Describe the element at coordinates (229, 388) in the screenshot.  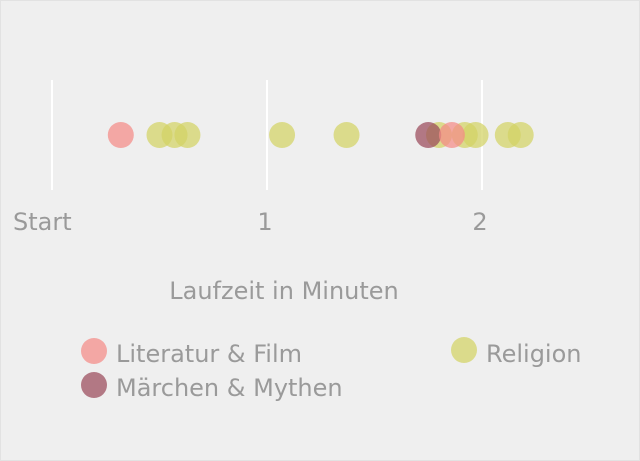
I see `legend-label: Märchen & Mythen` at that location.